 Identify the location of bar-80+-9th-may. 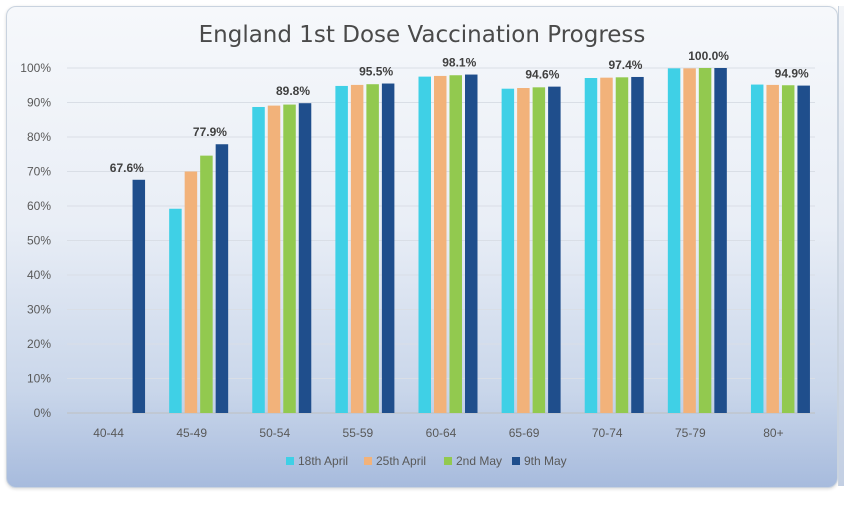
(803, 249).